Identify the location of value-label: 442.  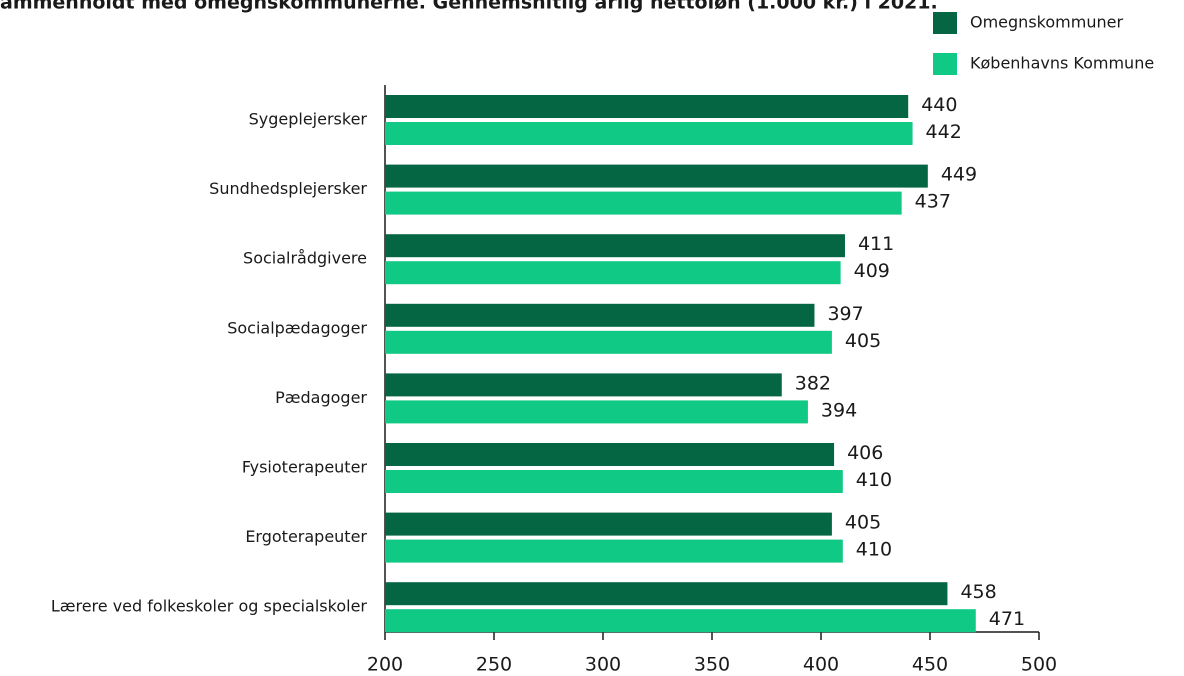
(944, 132).